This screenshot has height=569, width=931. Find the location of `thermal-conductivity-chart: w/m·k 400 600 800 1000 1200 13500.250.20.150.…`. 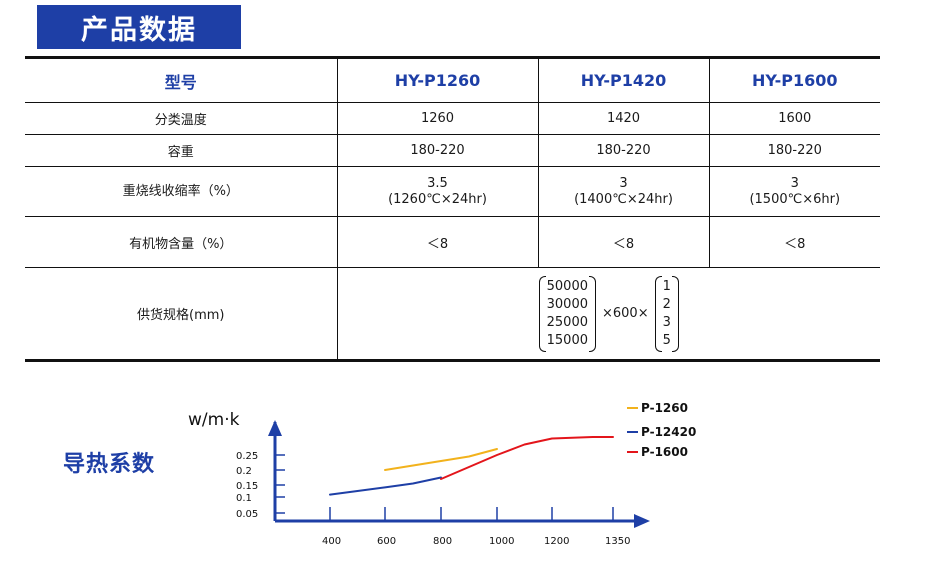

thermal-conductivity-chart: w/m·k 400 600 800 1000 1200 13500.250.20.150.… is located at coordinates (419, 478).